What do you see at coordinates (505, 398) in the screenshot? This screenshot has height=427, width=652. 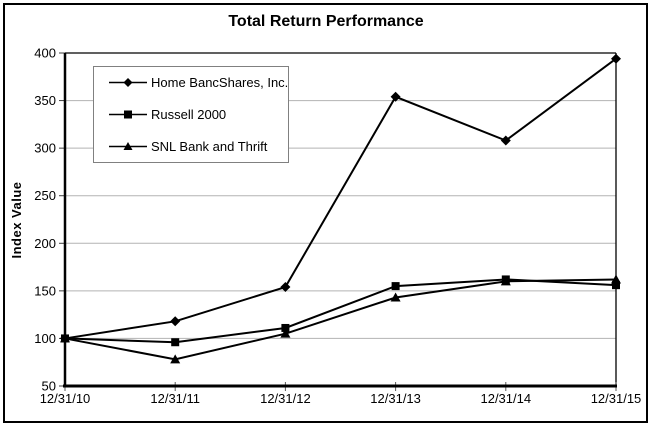 I see `x-tick-label-12-31-14: 12/31/14` at bounding box center [505, 398].